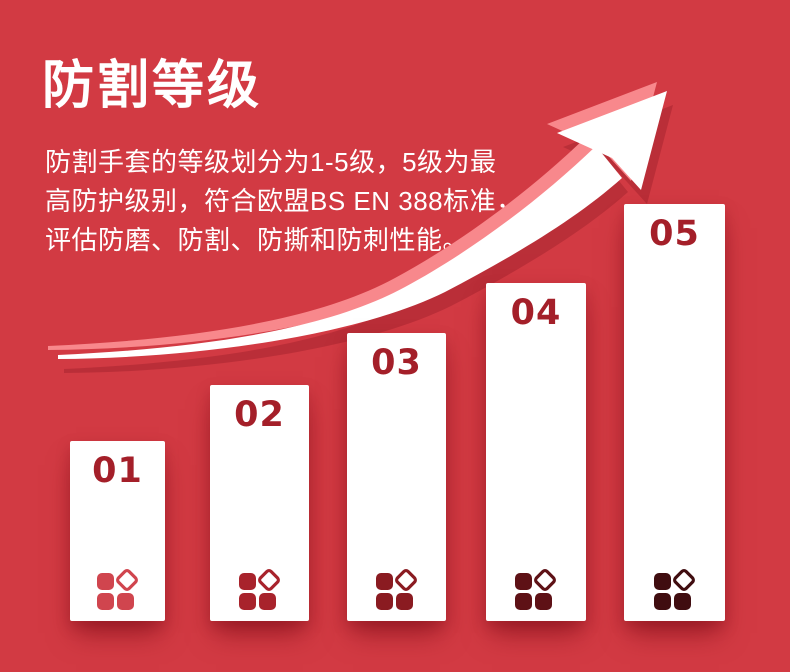 The width and height of the screenshot is (790, 672). Describe the element at coordinates (259, 415) in the screenshot. I see `level-number-2: 02` at that location.